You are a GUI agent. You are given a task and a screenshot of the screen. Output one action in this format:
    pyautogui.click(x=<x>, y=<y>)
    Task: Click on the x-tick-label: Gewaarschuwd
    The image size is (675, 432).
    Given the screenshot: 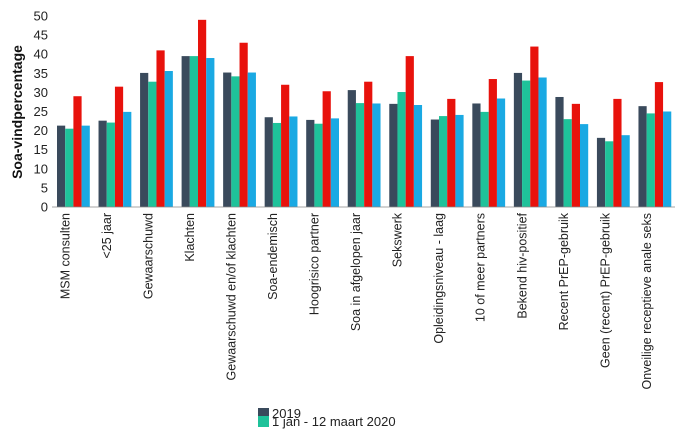 What is the action you would take?
    pyautogui.click(x=148, y=256)
    